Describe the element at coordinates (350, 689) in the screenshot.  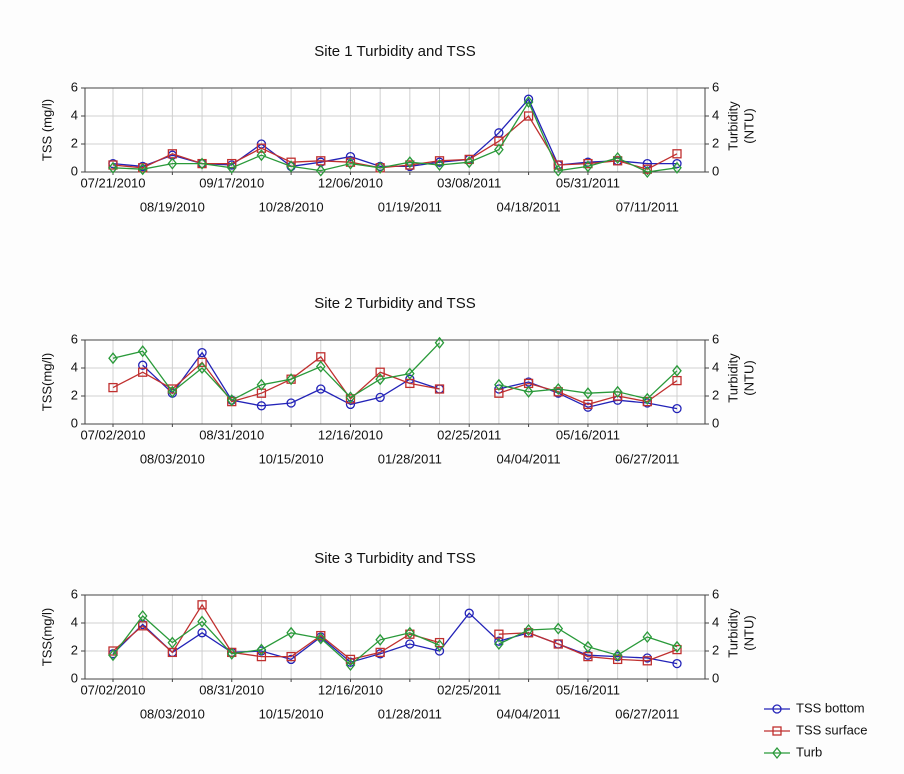
I see `x-tick-label: 12/16/2010` at that location.